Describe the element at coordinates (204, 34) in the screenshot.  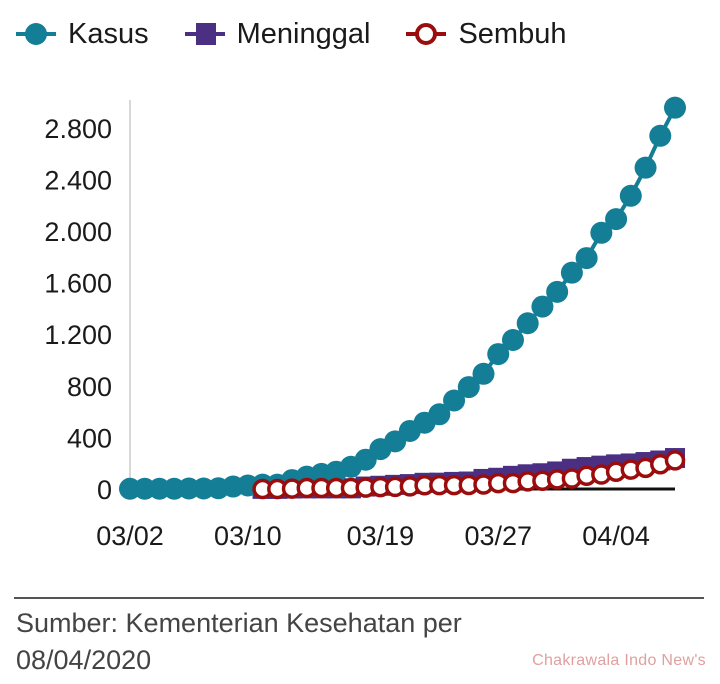
I see `square-filled-icon` at that location.